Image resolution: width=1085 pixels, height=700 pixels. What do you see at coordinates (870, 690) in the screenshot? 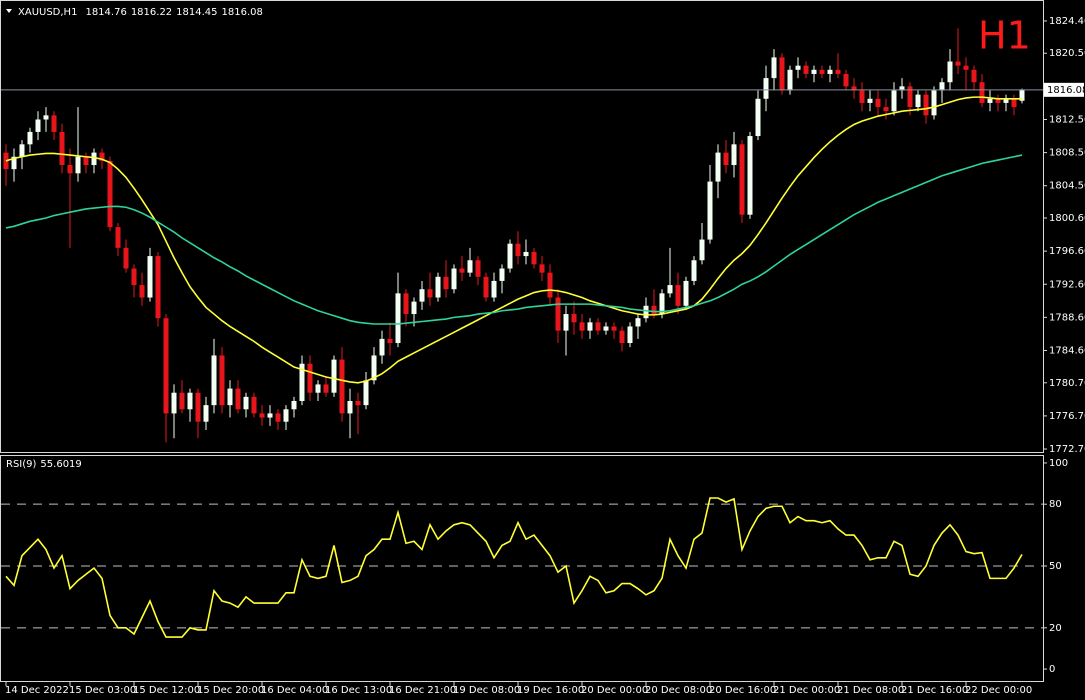
I see `x-tick-label: 21 Dec 08:00` at bounding box center [870, 690].